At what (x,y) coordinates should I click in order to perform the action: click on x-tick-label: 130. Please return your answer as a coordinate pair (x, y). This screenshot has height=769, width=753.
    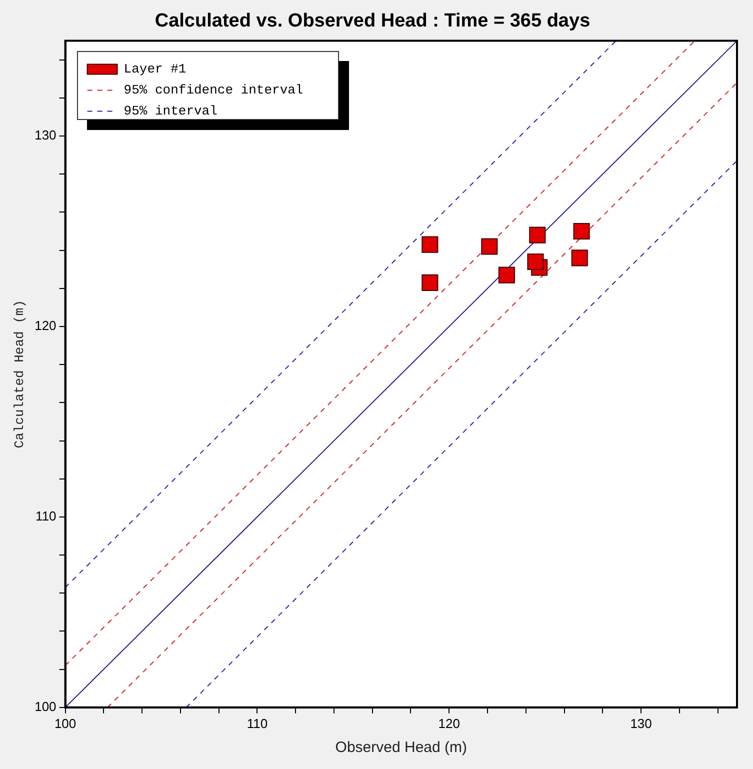
    Looking at the image, I should click on (641, 723).